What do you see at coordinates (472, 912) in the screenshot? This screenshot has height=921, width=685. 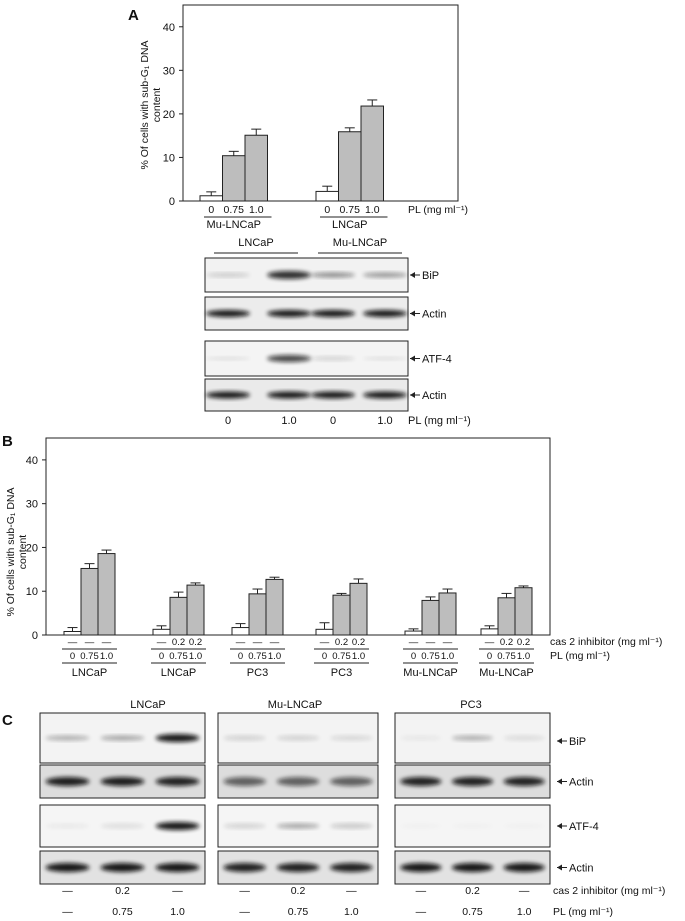 I see `panel-c-dose-value: 0.75` at bounding box center [472, 912].